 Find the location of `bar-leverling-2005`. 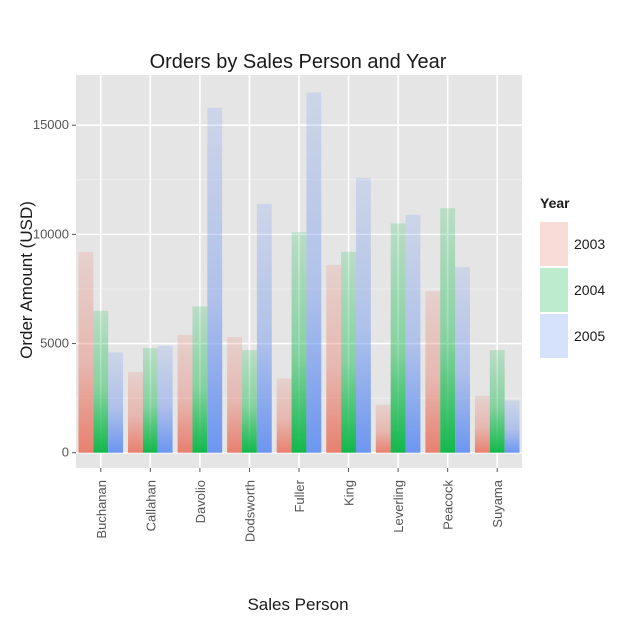

bar-leverling-2005 is located at coordinates (413, 333).